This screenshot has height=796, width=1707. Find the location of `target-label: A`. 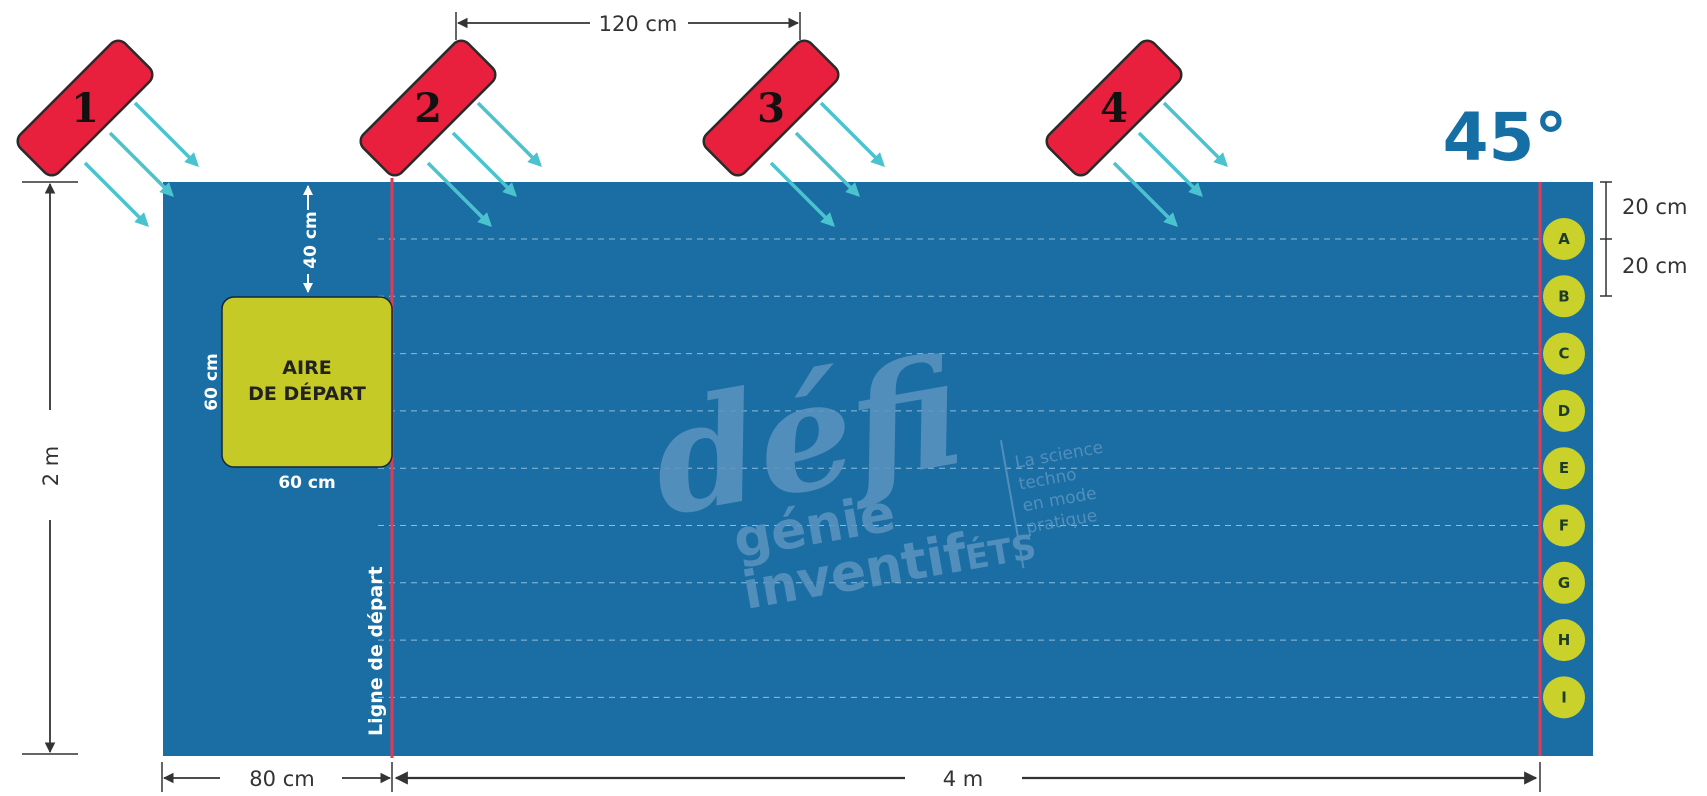

target-label: A is located at coordinates (1564, 239).